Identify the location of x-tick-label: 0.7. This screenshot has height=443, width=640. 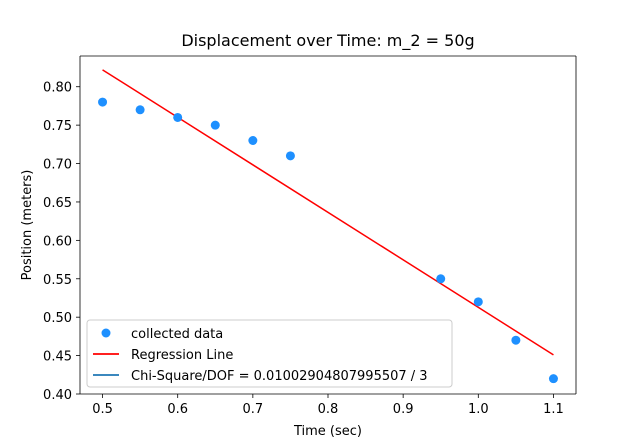
(253, 409).